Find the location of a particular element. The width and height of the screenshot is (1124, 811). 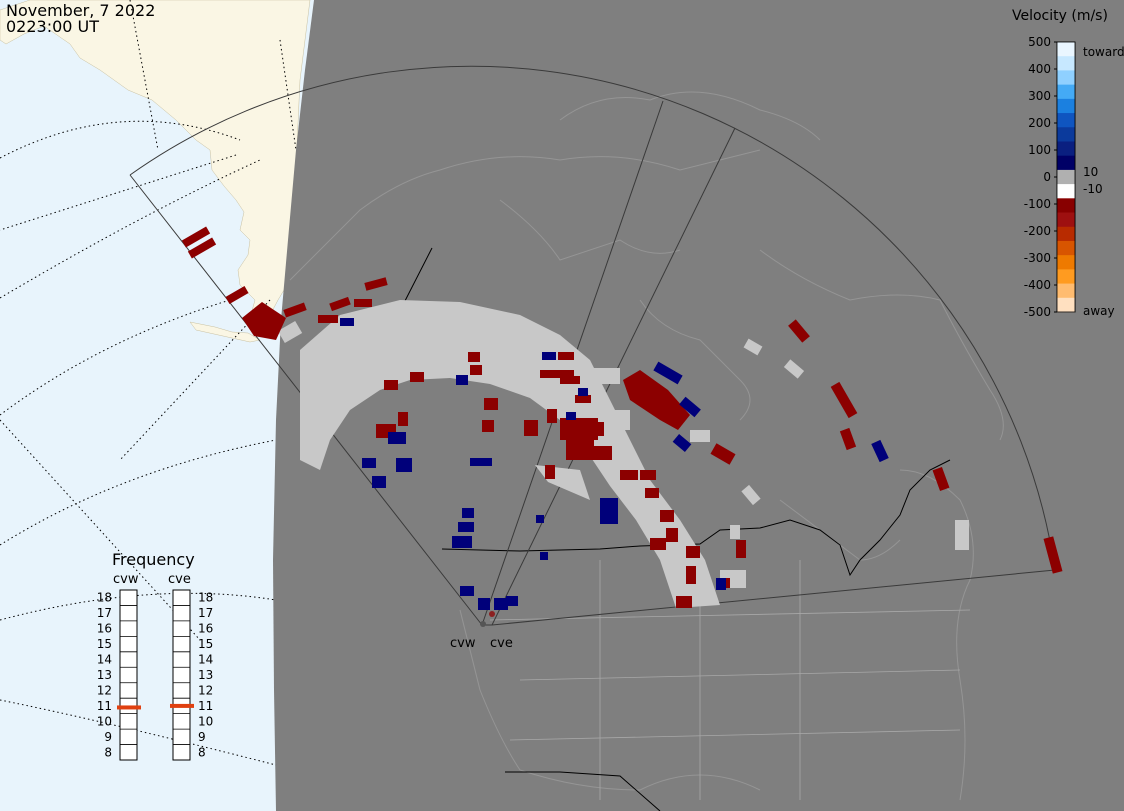

frequency-box-cvw is located at coordinates (128, 675).